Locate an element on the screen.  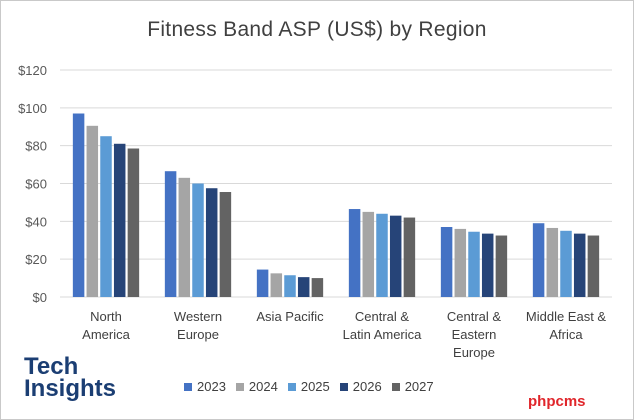
legend-item: 2027 is located at coordinates (412, 386).